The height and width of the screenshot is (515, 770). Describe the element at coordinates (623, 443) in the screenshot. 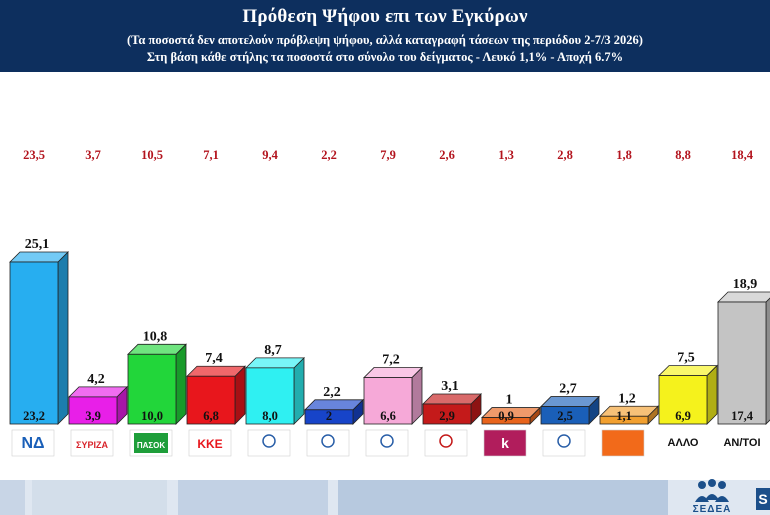

I see `foni-logikis-logo-icon` at that location.